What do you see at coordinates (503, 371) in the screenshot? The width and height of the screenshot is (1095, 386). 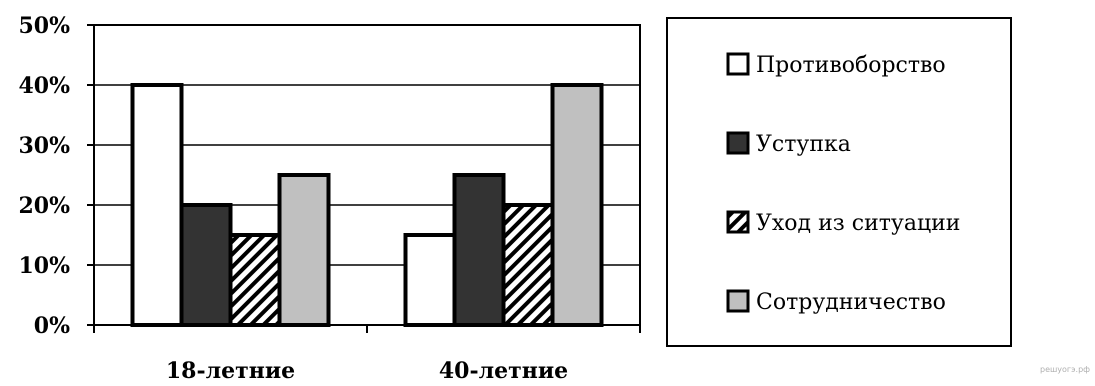 I see `category-label: 40-летние` at bounding box center [503, 371].